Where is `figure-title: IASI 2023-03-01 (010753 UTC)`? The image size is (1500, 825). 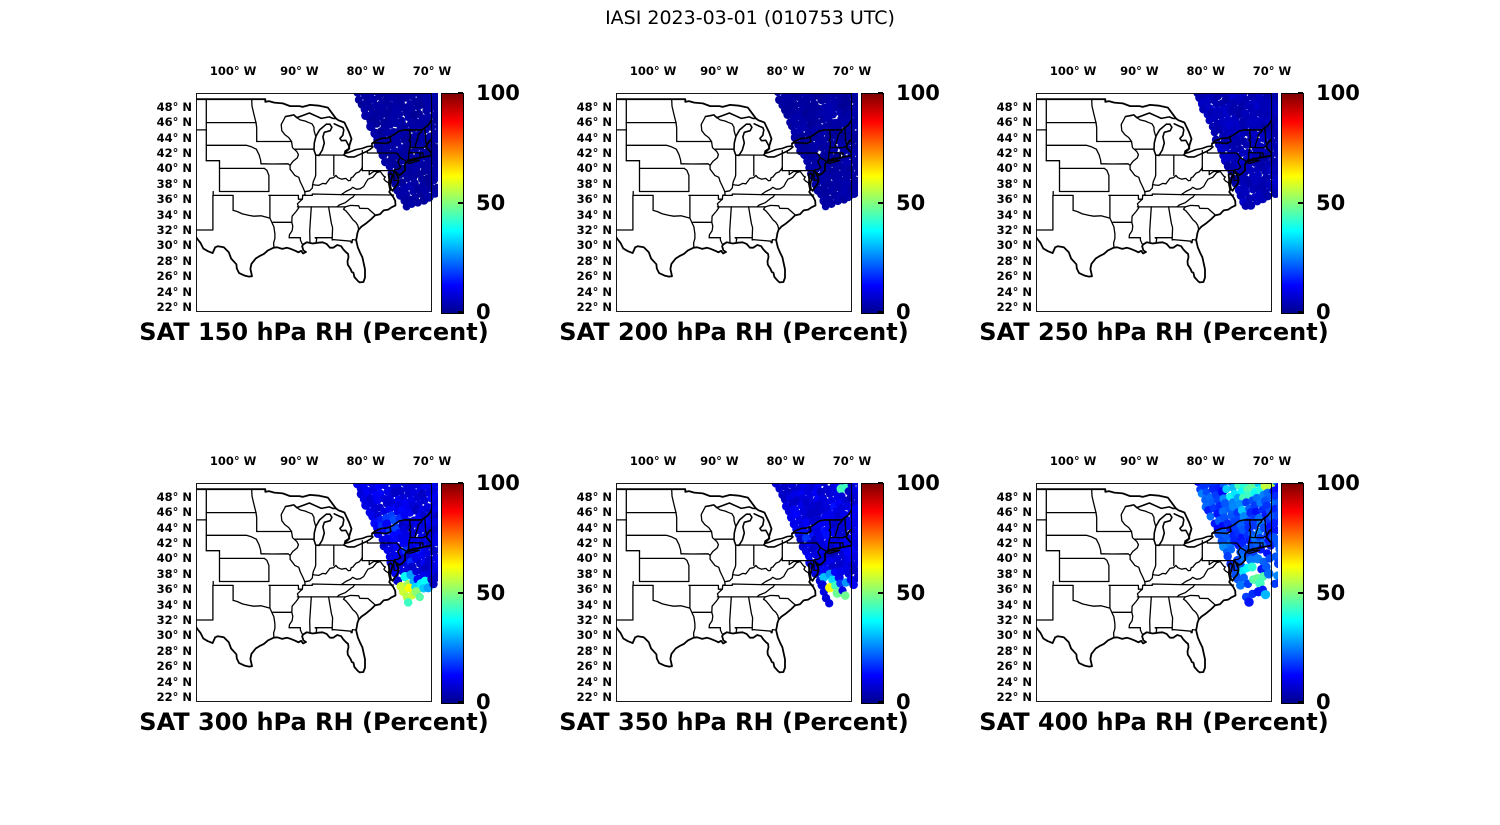
figure-title: IASI 2023-03-01 (010753 UTC) is located at coordinates (750, 18).